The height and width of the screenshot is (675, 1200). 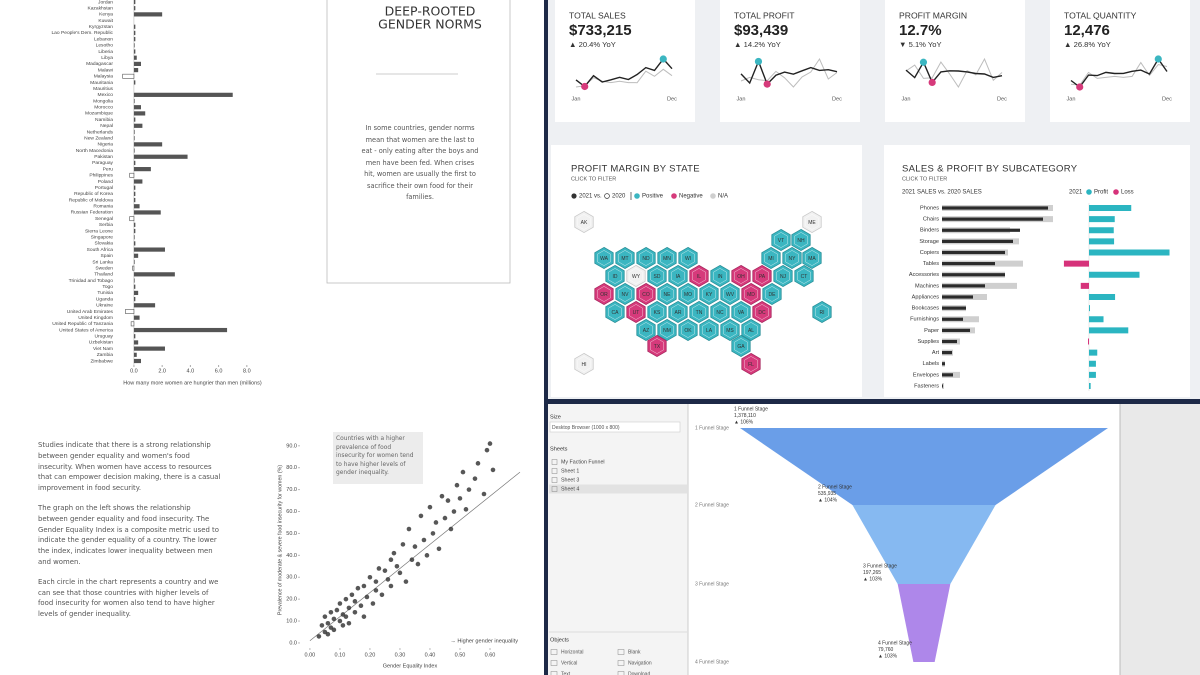 I want to click on object-item: Horizontal, so click(x=572, y=652).